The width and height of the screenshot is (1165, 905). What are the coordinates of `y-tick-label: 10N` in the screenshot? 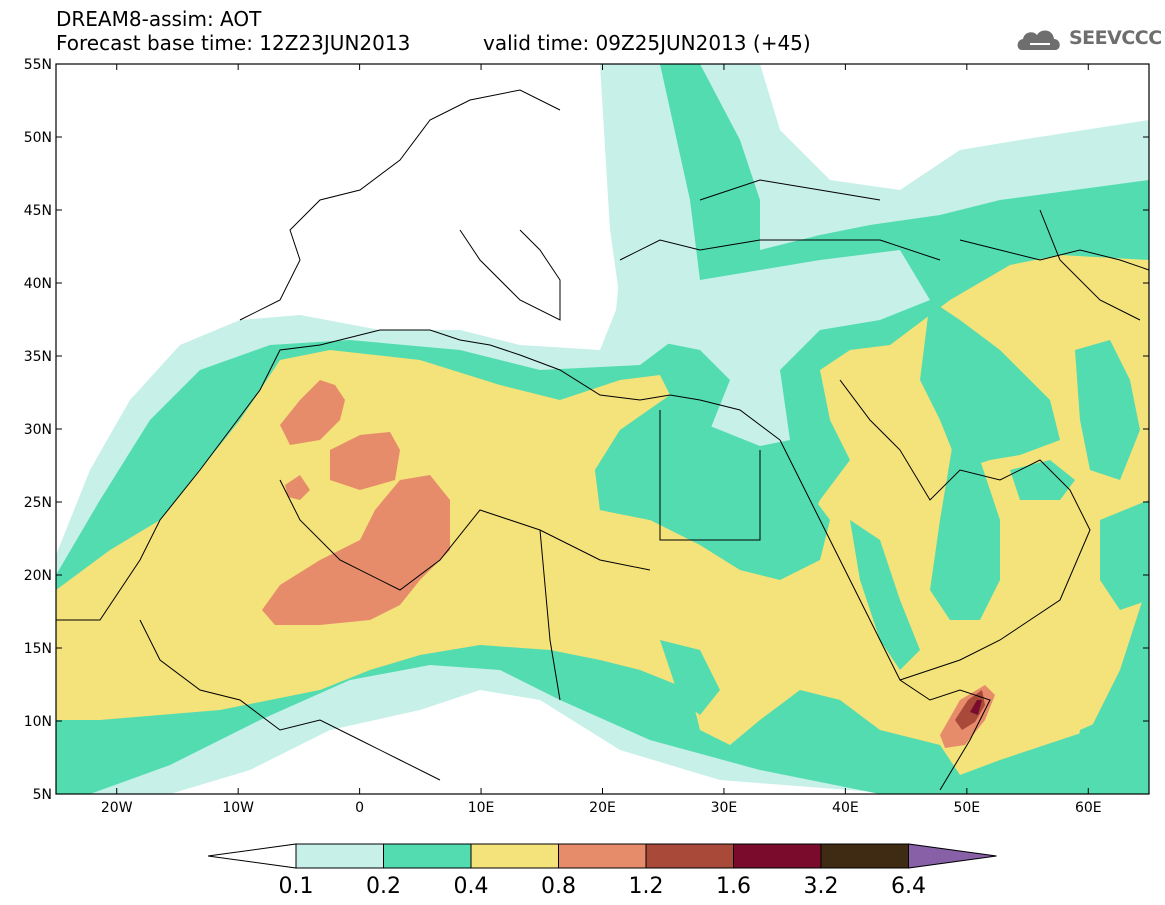 It's located at (38, 722).